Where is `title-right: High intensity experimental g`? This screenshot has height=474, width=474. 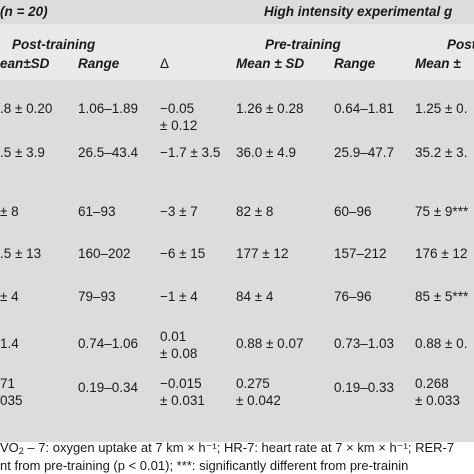
title-right: High intensity experimental g is located at coordinates (358, 11).